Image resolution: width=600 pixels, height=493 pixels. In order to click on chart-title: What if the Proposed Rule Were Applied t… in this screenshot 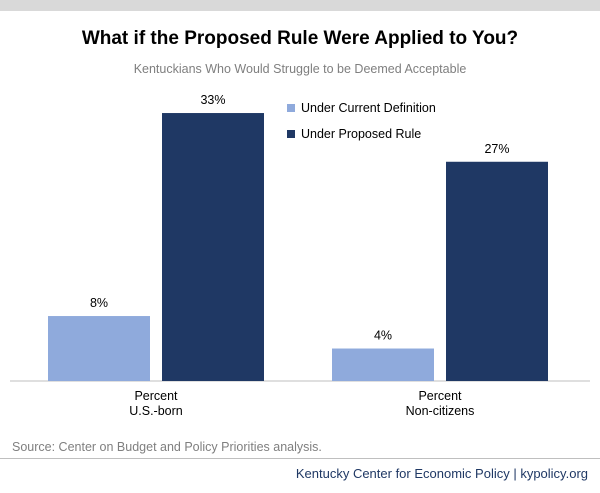, I will do `click(300, 38)`.